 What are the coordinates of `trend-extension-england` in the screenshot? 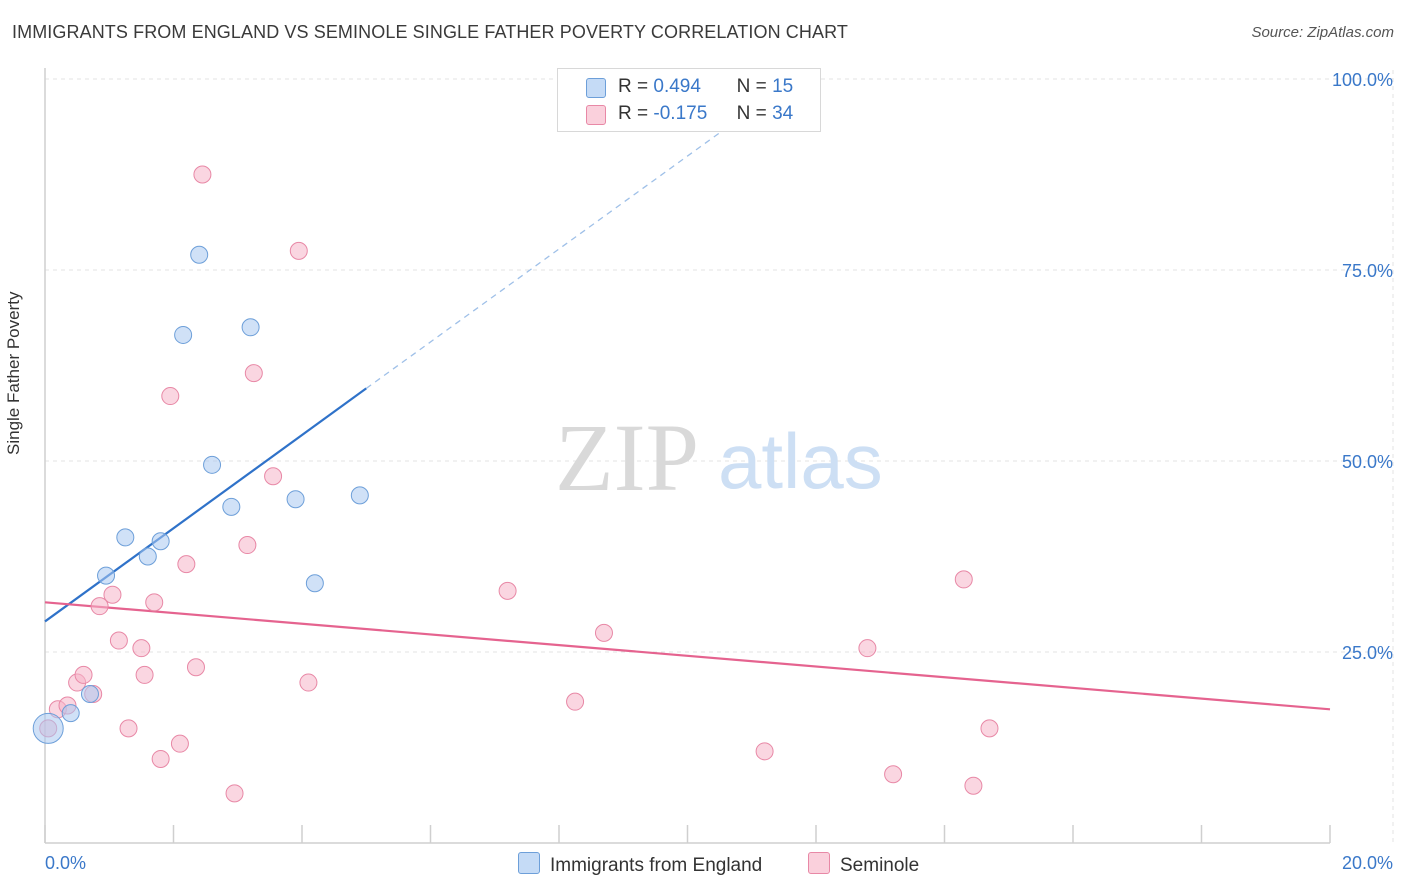 It's located at (559, 249).